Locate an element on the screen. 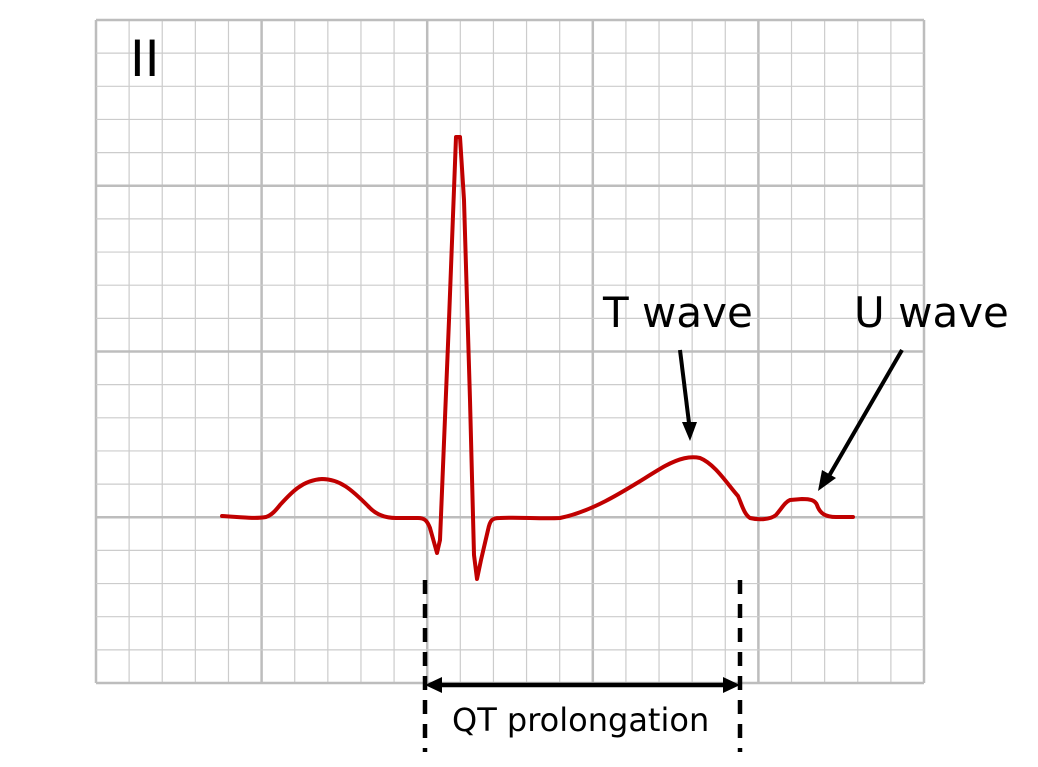  t-wave-label: T wave is located at coordinates (678, 312).